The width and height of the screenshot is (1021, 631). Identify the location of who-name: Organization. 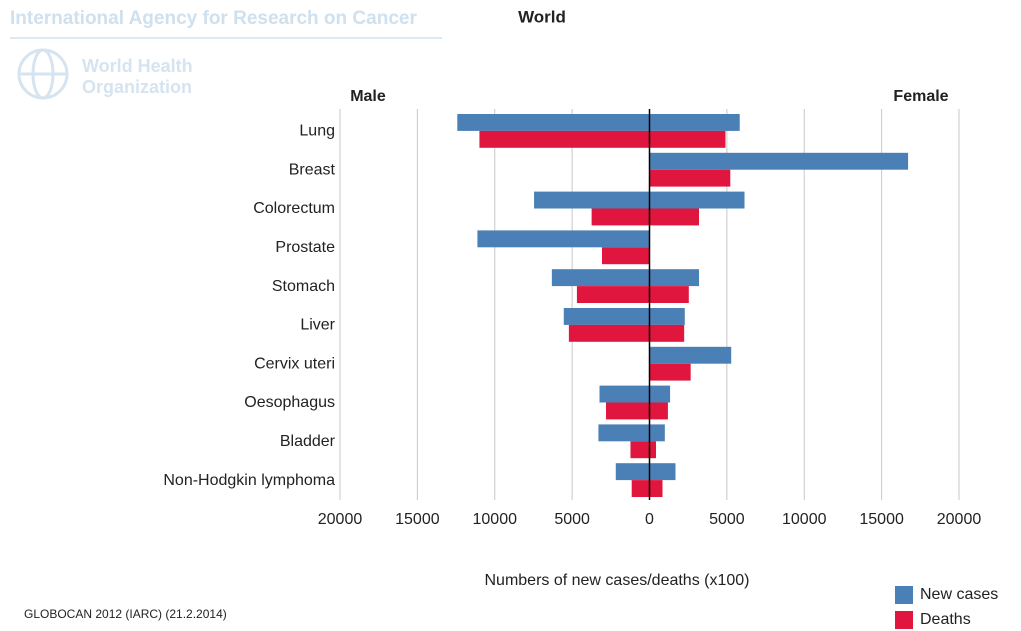
(137, 87).